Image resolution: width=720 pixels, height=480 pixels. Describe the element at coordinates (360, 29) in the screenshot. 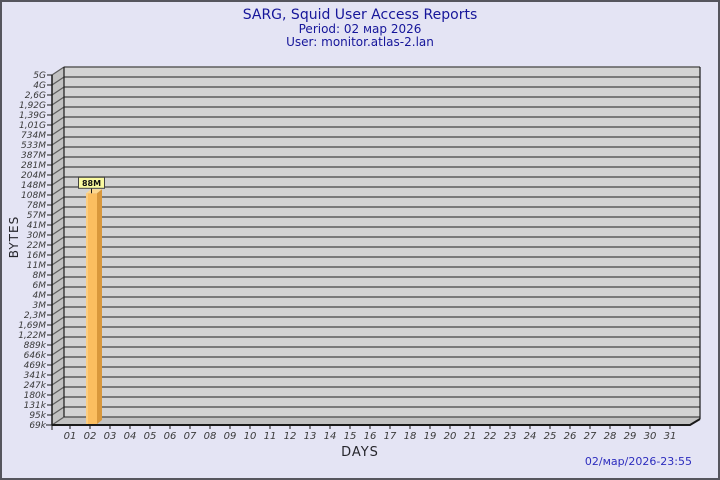

I see `chart-period: Period: 02 мар 2026` at that location.